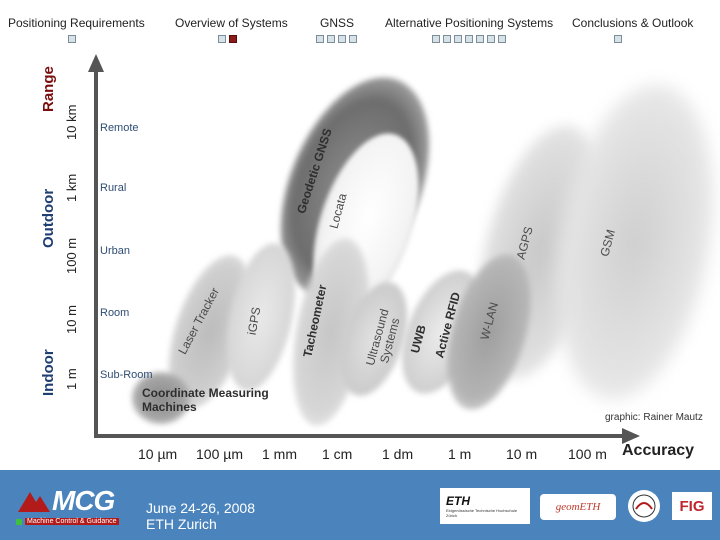 The height and width of the screenshot is (540, 720). What do you see at coordinates (231, 23) in the screenshot?
I see `nav-overview-of-systems: Overview of Systems` at bounding box center [231, 23].